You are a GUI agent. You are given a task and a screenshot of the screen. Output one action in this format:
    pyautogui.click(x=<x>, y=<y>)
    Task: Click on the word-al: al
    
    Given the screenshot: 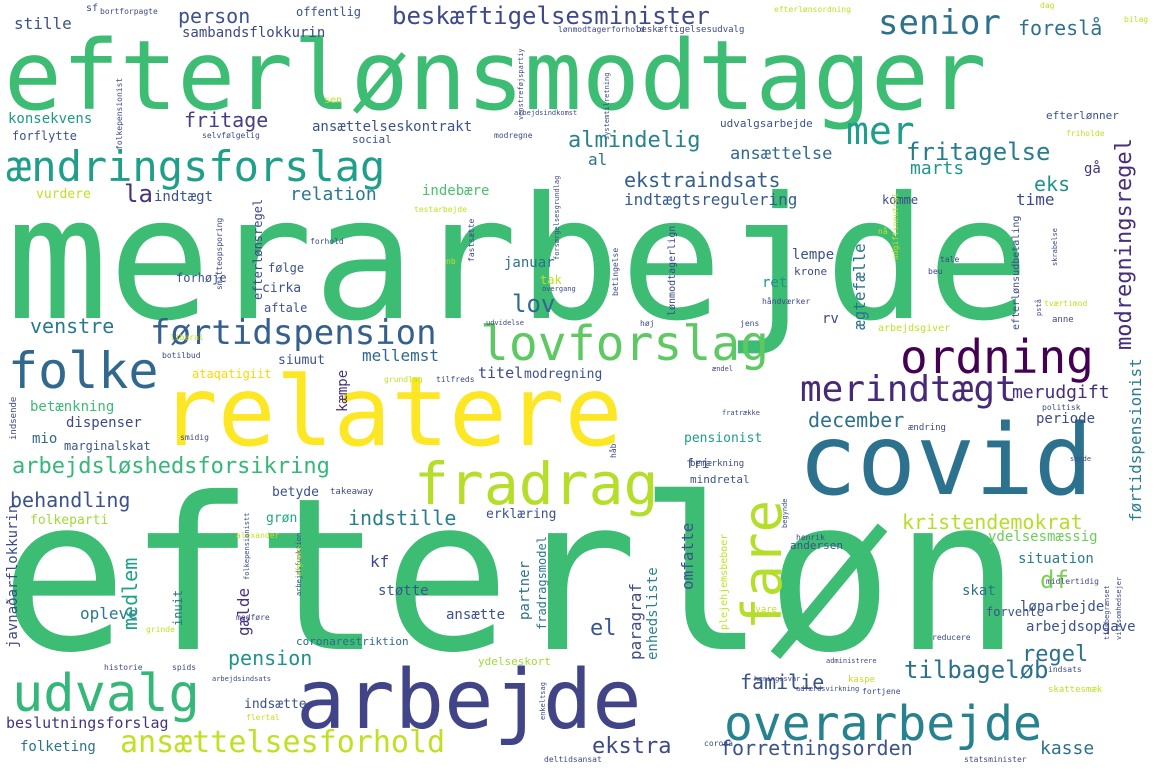 What is the action you would take?
    pyautogui.click(x=598, y=159)
    